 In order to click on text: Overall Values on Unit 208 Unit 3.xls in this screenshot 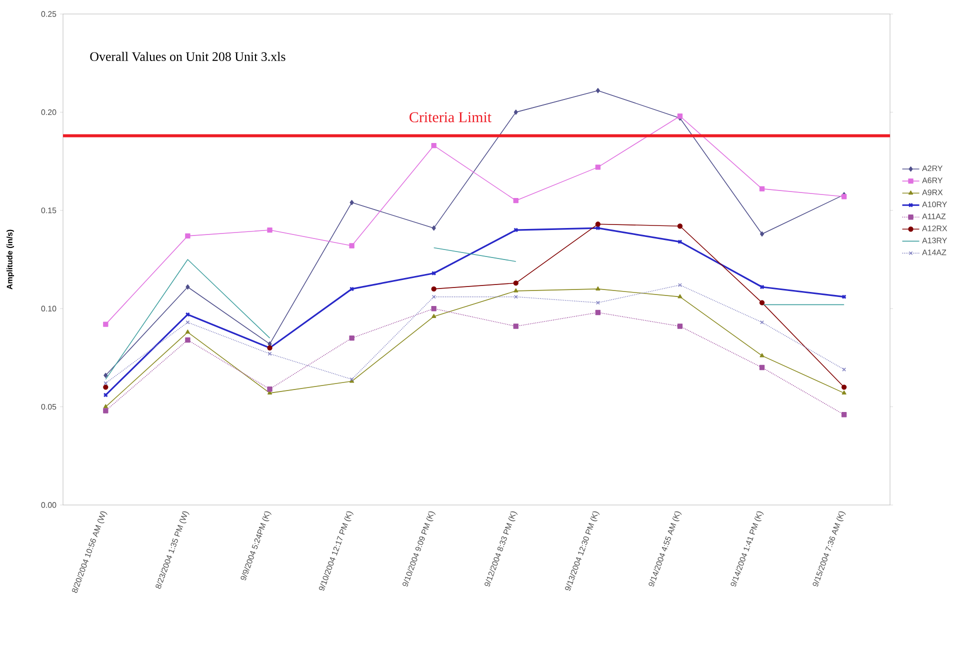, I will do `click(188, 57)`.